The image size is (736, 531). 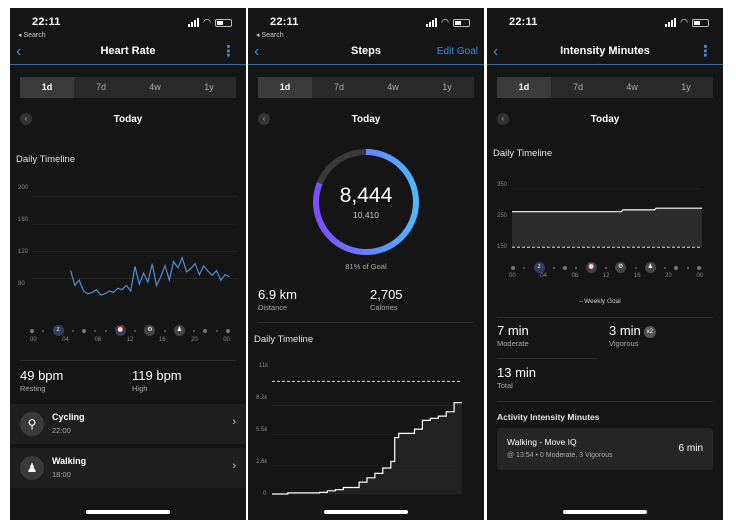 I want to click on moderate-metric: 7 min Moderate, so click(x=513, y=335).